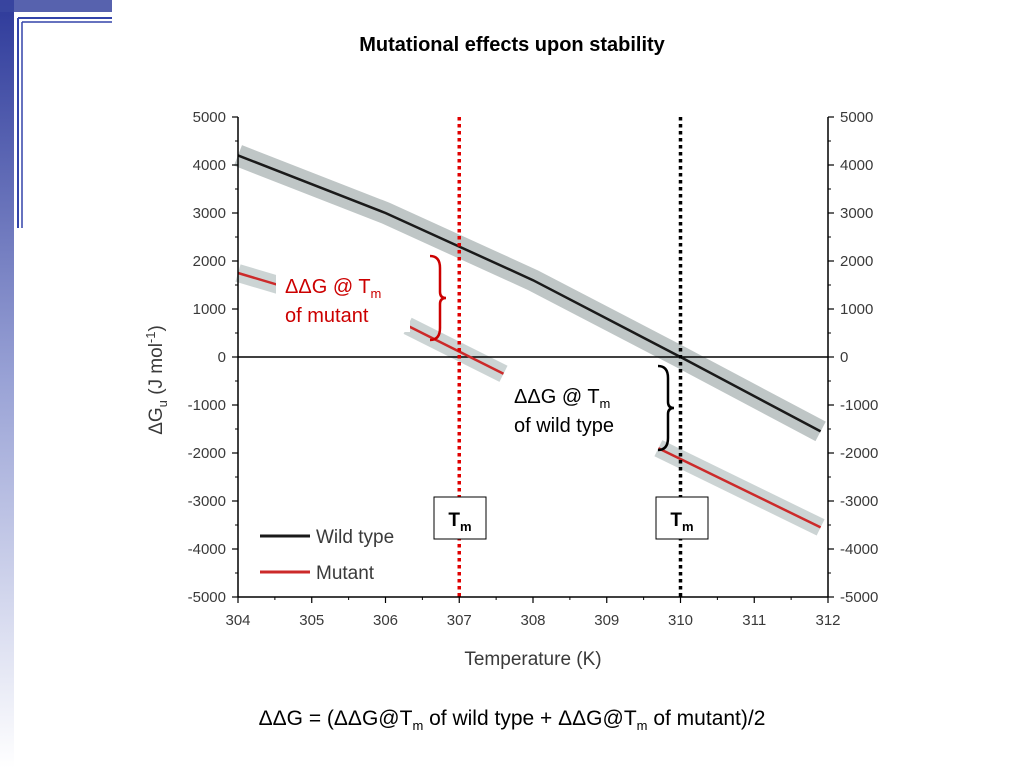 This screenshot has height=768, width=1024. Describe the element at coordinates (859, 549) in the screenshot. I see `y-tick-label-right-9: -4000` at that location.